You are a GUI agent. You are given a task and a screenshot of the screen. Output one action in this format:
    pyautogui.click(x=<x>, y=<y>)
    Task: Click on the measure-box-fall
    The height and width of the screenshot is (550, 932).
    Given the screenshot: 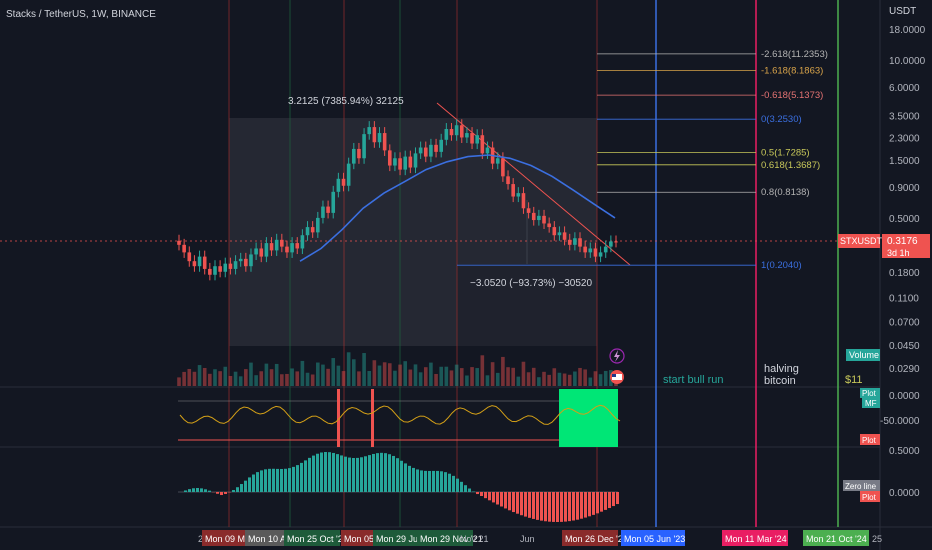 What is the action you would take?
    pyautogui.click(x=527, y=305)
    